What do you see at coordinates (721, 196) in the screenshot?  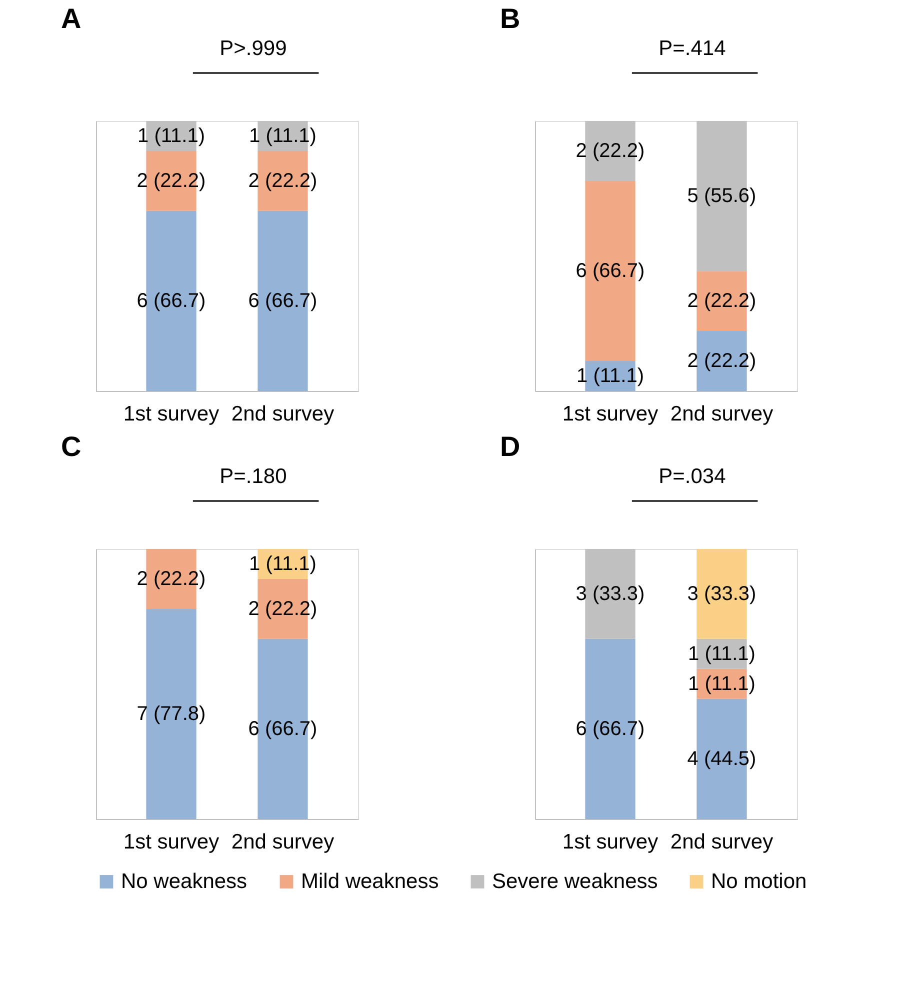 I see `data-label: 5 (55.6)` at bounding box center [721, 196].